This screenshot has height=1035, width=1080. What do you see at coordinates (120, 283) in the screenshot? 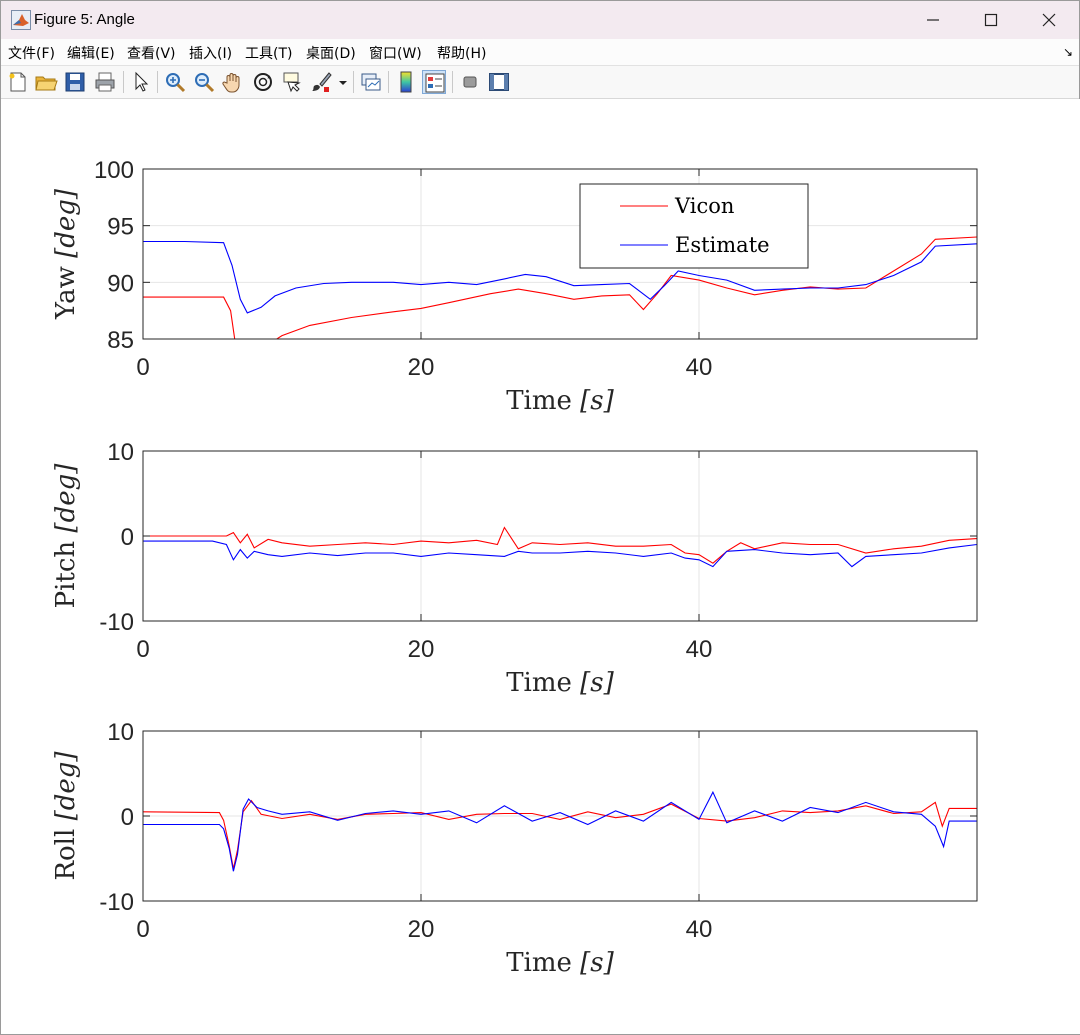
I see `yaw-y-tick-label: 90` at bounding box center [120, 283].